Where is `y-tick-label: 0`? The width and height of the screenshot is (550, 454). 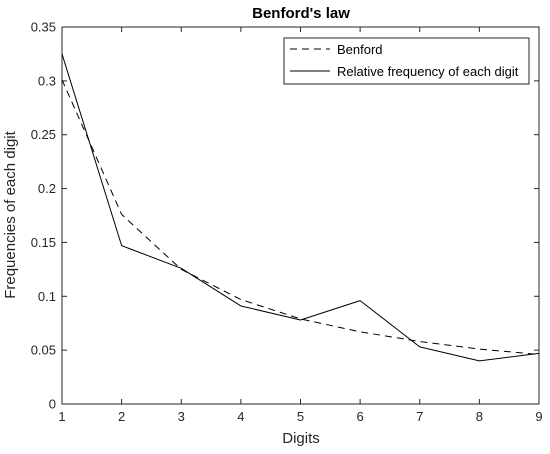
y-tick-label: 0 is located at coordinates (52, 404).